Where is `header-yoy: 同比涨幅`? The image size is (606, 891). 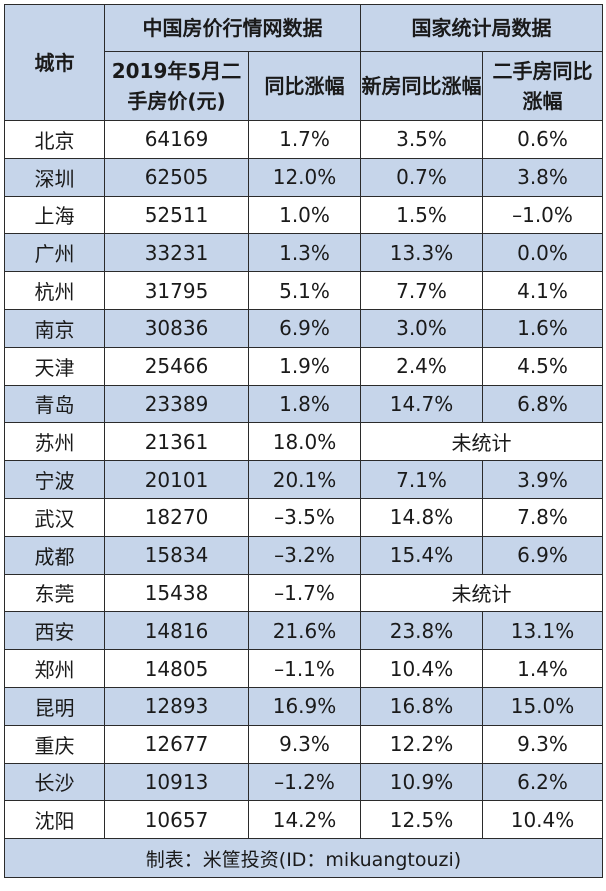
header-yoy: 同比涨幅 is located at coordinates (304, 86).